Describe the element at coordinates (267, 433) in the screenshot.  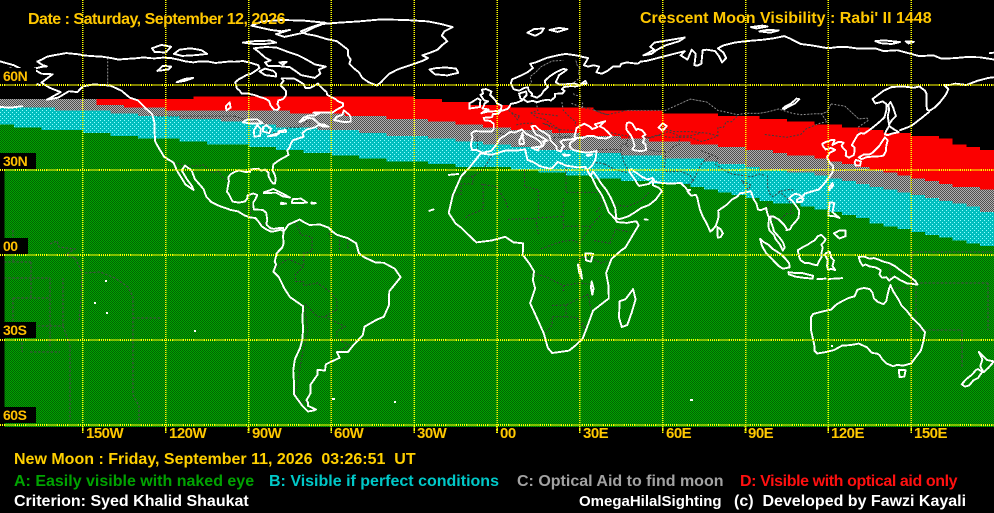
I see `svg-text: 90W` at that location.